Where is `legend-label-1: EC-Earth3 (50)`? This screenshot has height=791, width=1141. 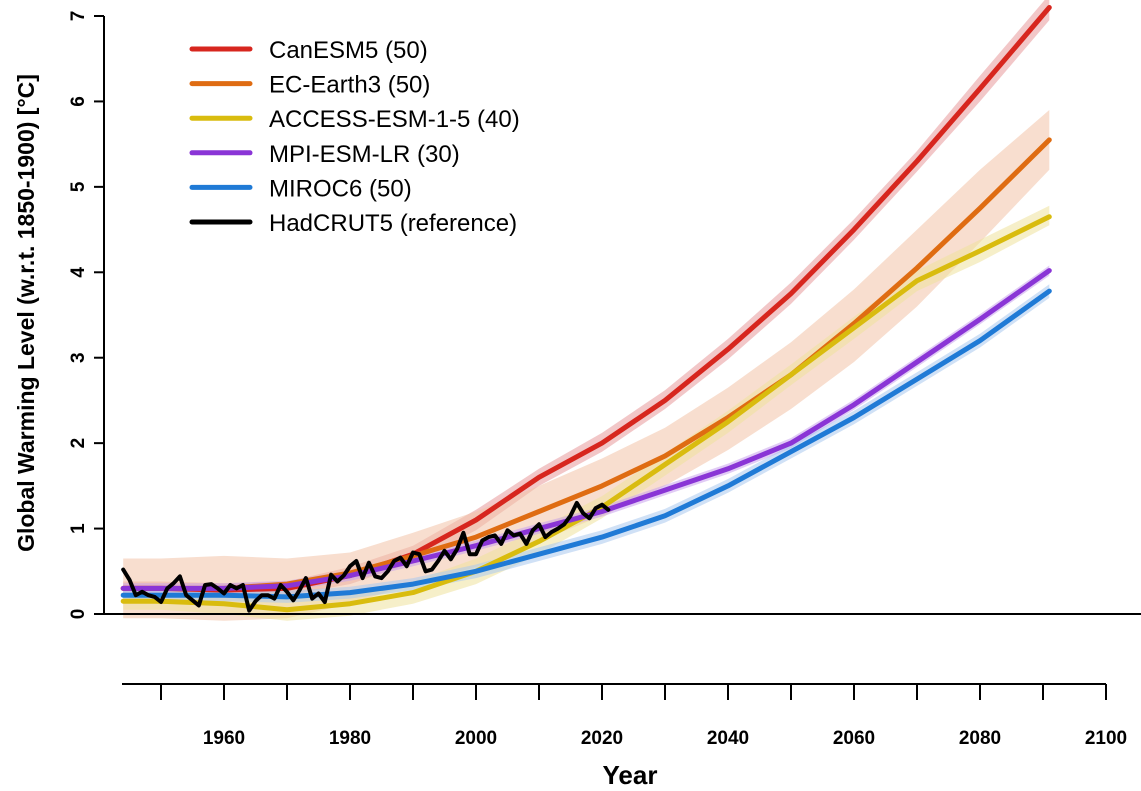
legend-label-1: EC-Earth3 (50) is located at coordinates (349, 85).